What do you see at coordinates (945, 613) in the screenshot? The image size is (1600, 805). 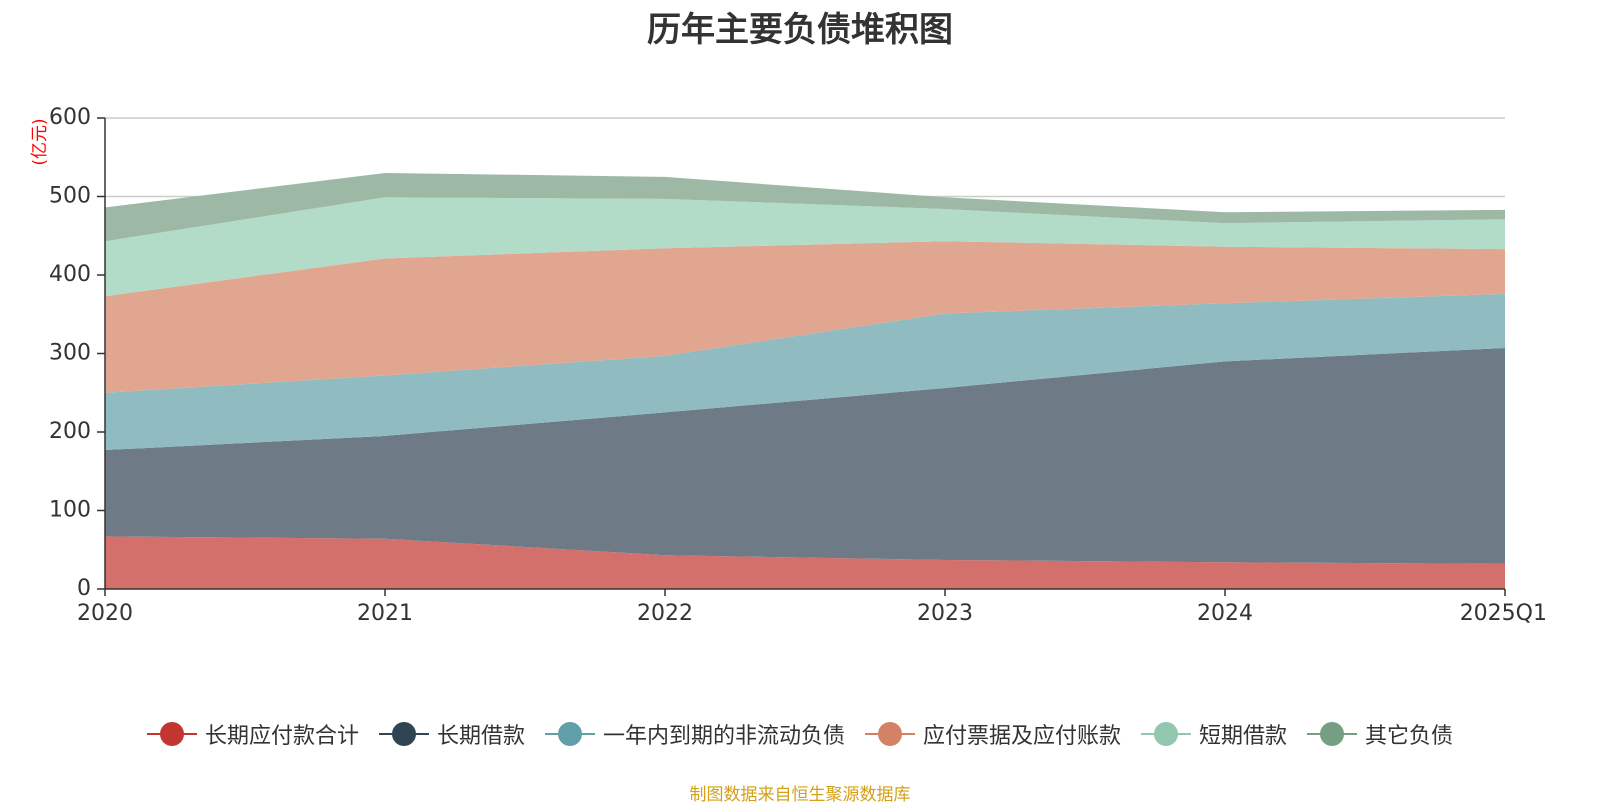 I see `x-tick-label: 2023` at bounding box center [945, 613].